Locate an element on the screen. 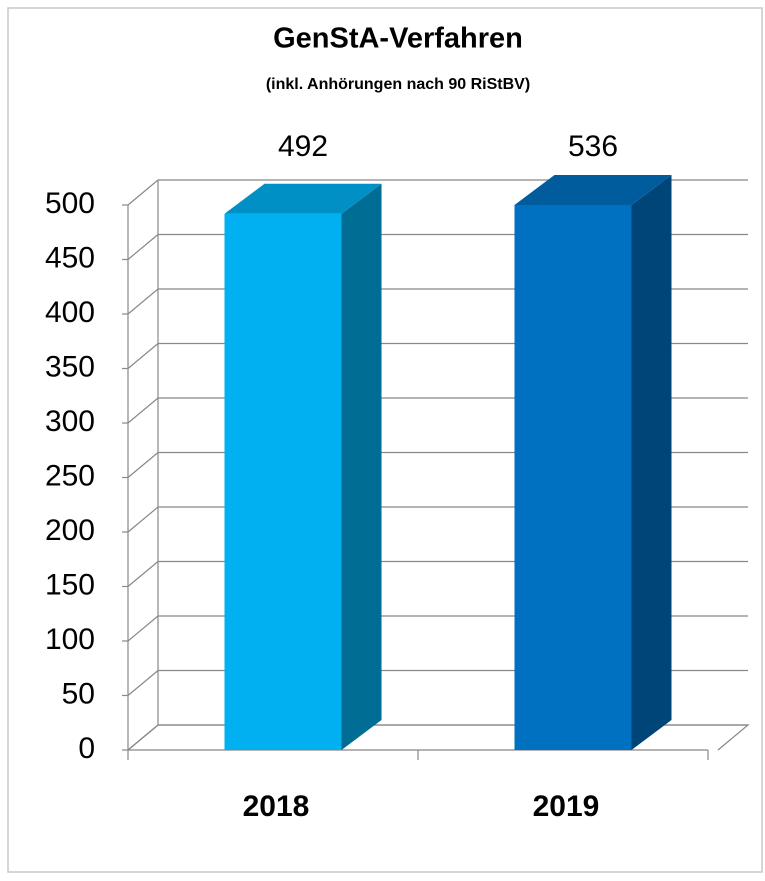 The image size is (765, 881). y-tick-label: 100 is located at coordinates (70, 639).